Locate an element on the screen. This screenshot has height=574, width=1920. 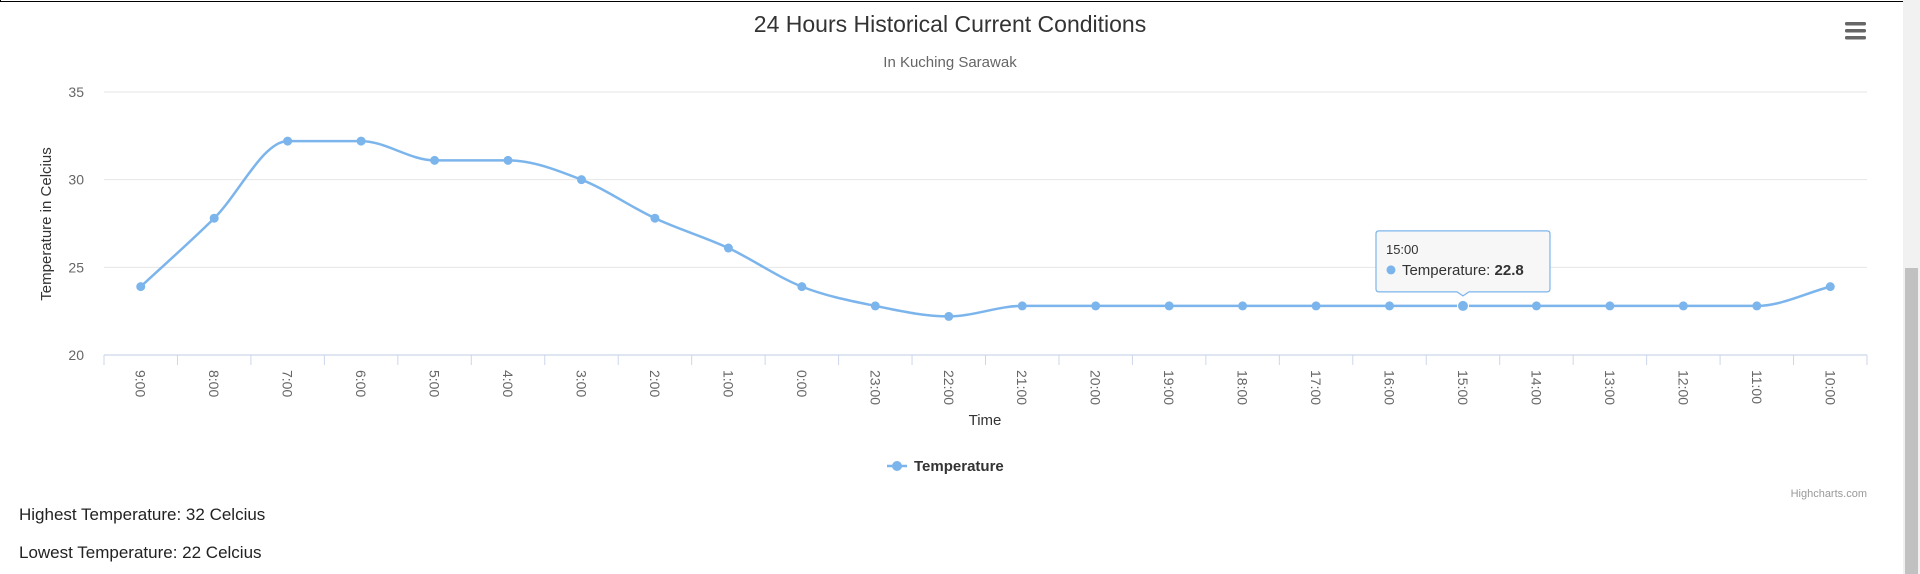
x-tick-label: 2:00 is located at coordinates (655, 383).